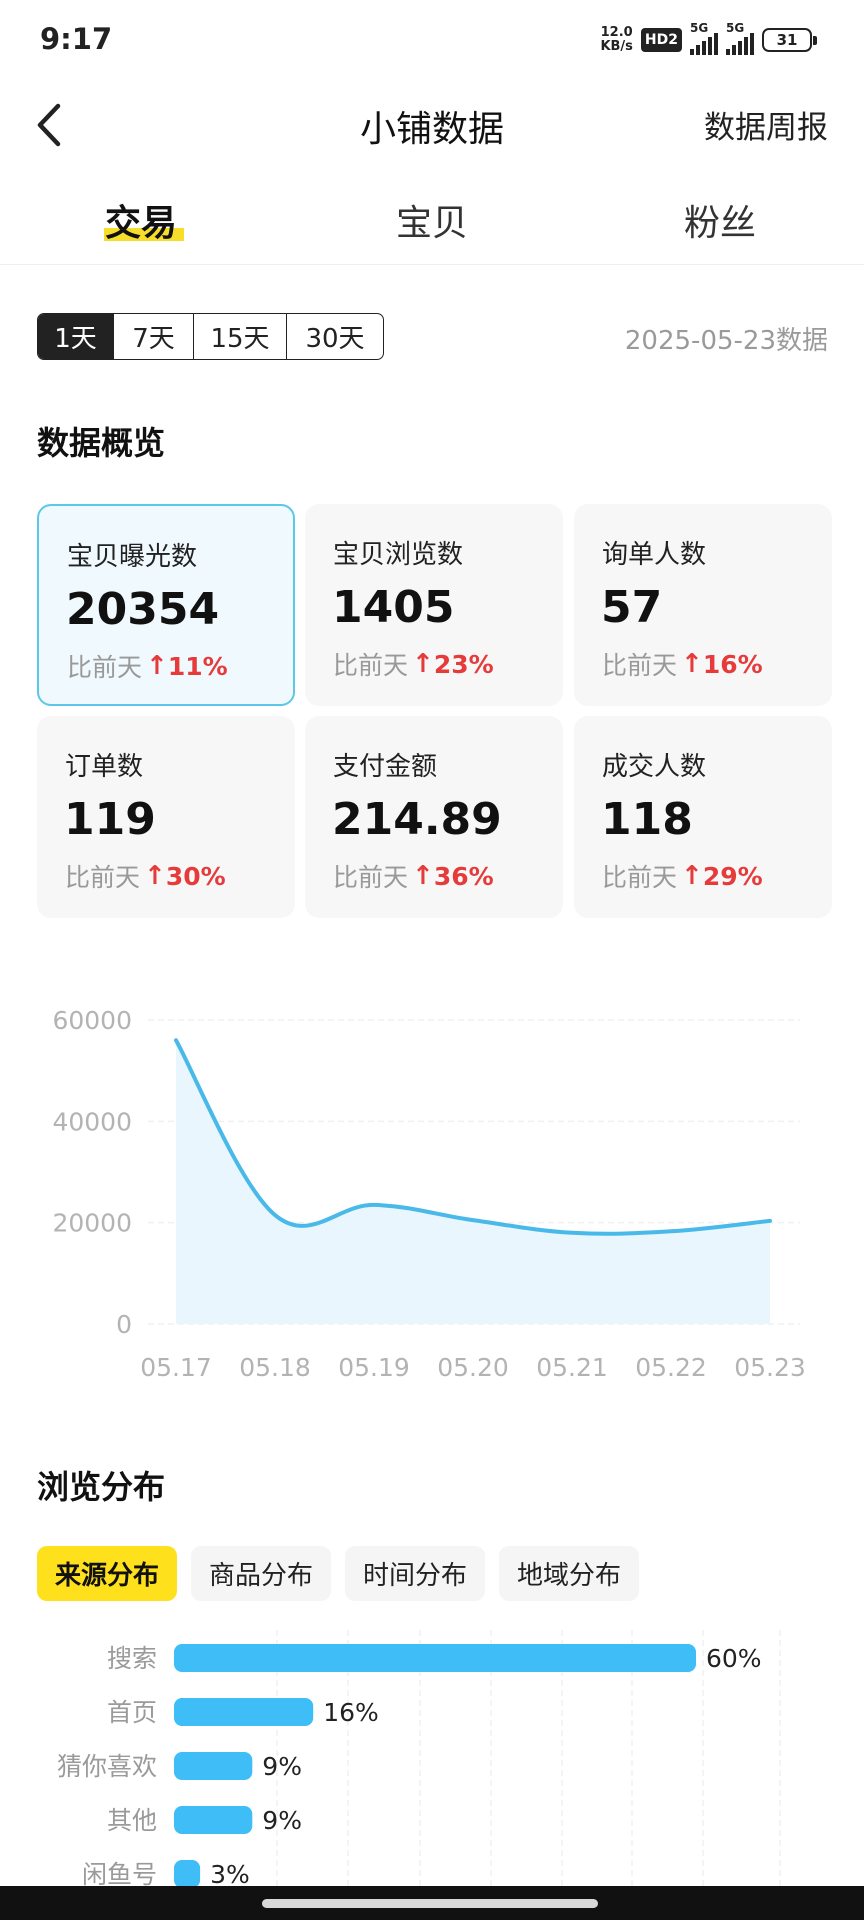 The height and width of the screenshot is (1920, 864). Describe the element at coordinates (107, 1573) in the screenshot. I see `tab-source-dist: 来源分布` at that location.